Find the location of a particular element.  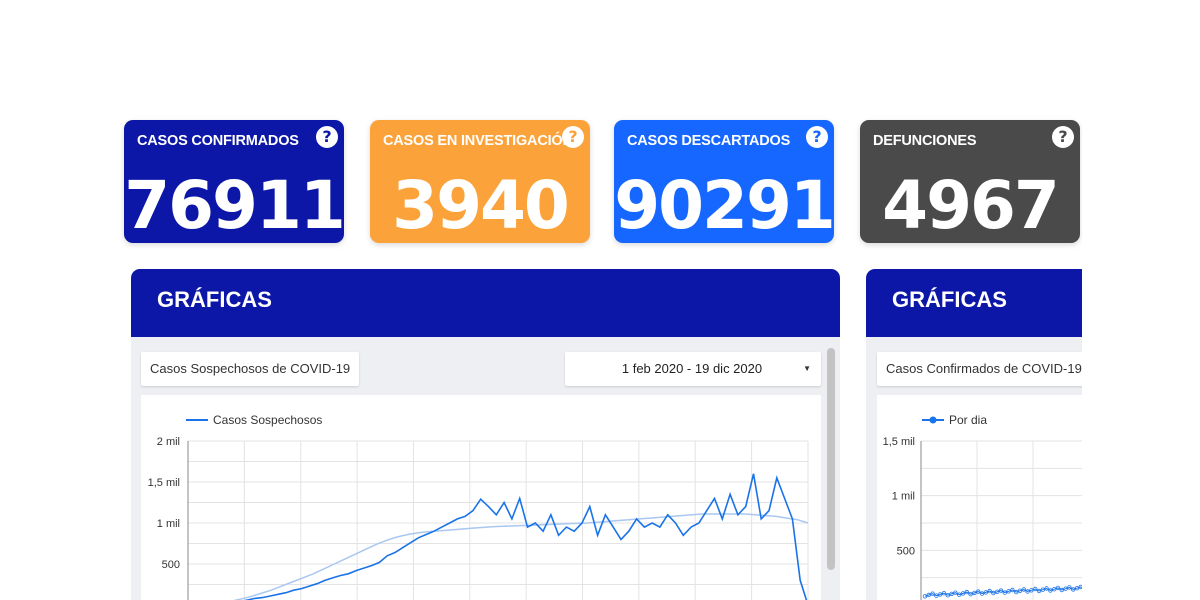

card-title: CASOS CONFIRMADOS is located at coordinates (218, 141).